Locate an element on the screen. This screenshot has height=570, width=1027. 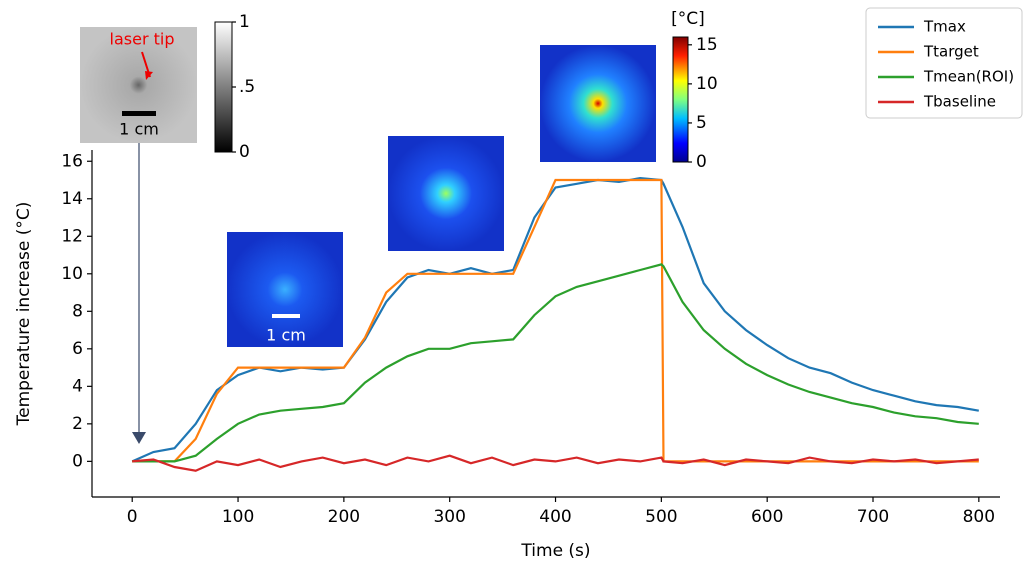
y-tick-label: 4 is located at coordinates (77, 386).